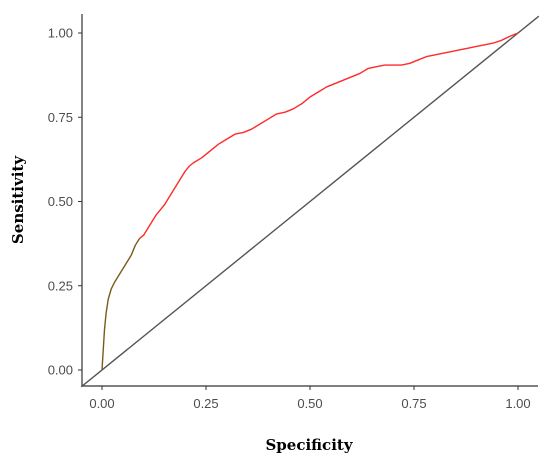  I want to click on y-tick-label: 0.25, so click(60, 285).